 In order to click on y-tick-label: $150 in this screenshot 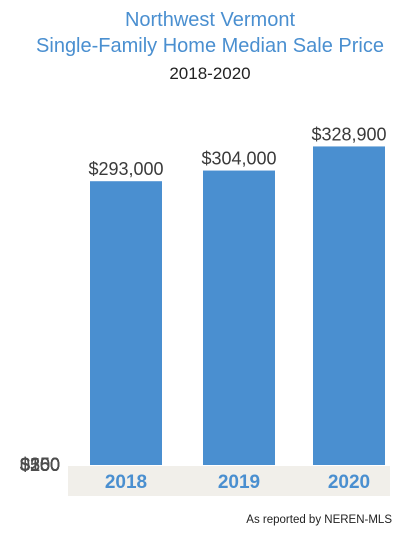, I will do `click(40, 465)`.